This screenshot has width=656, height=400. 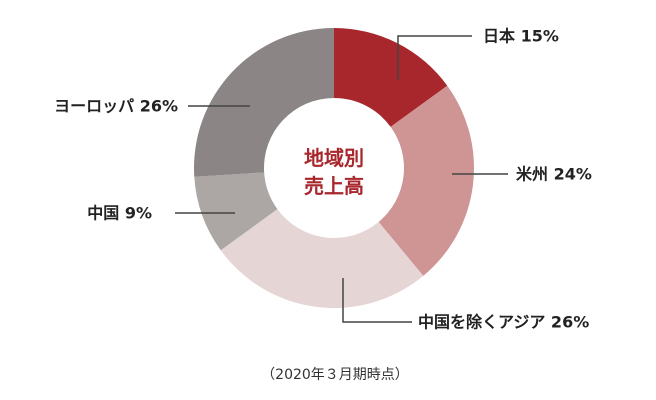 What do you see at coordinates (334, 186) in the screenshot?
I see `chart-title-line-2: 売上高` at bounding box center [334, 186].